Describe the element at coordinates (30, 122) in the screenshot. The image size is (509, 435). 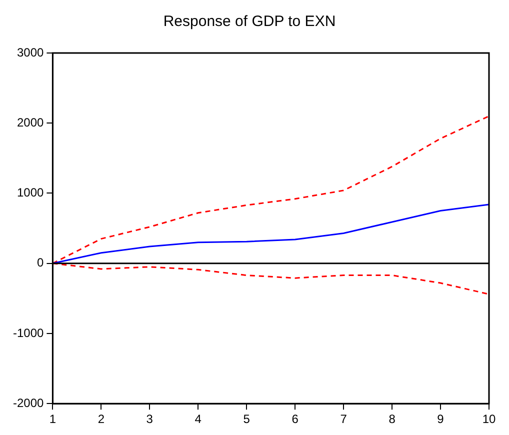
I see `y-tick-label: 2000` at that location.